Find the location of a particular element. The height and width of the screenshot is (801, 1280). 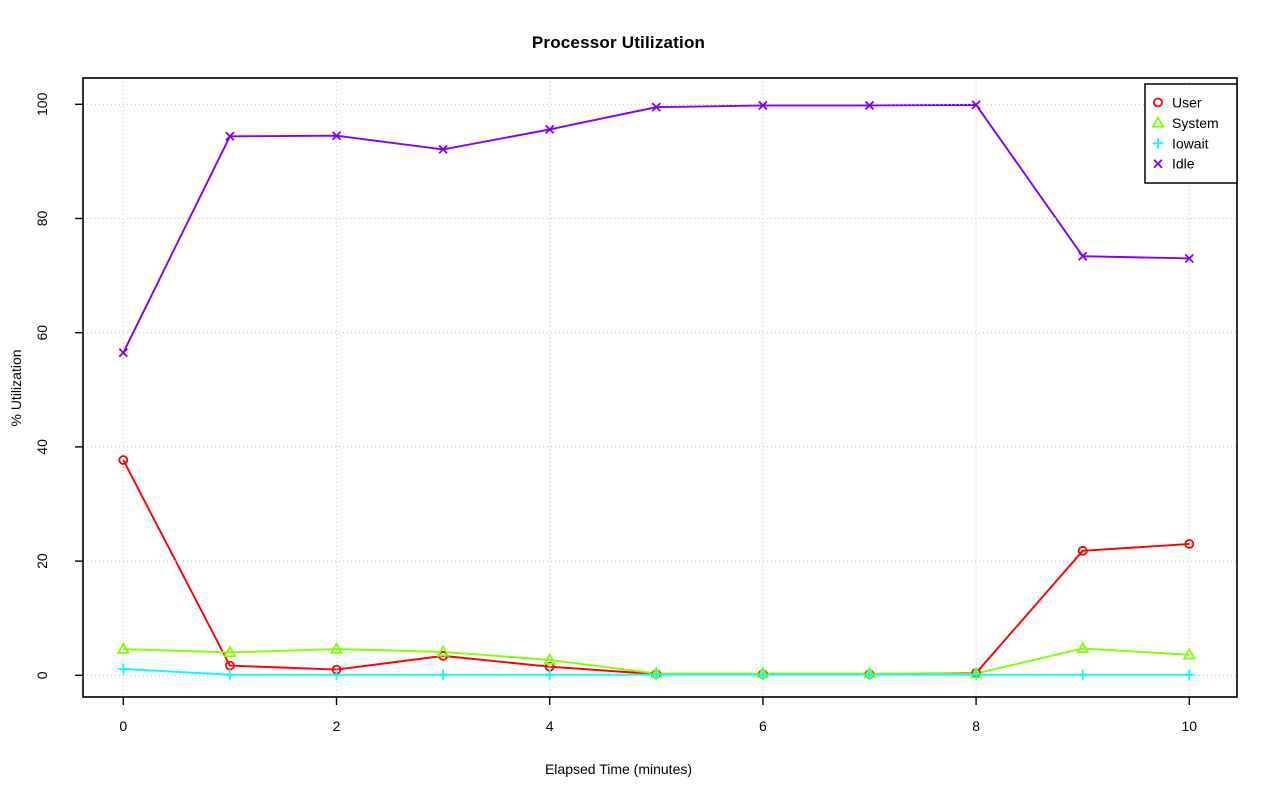

marker-idle-x7 is located at coordinates (869, 105).